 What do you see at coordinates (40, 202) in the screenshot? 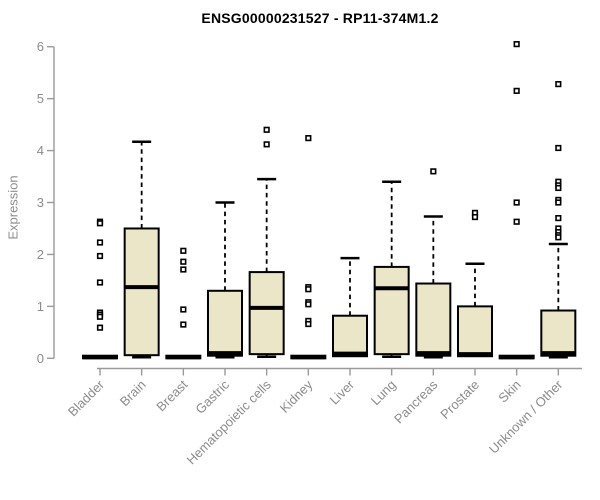
I see `y-tick-label: 3` at bounding box center [40, 202].